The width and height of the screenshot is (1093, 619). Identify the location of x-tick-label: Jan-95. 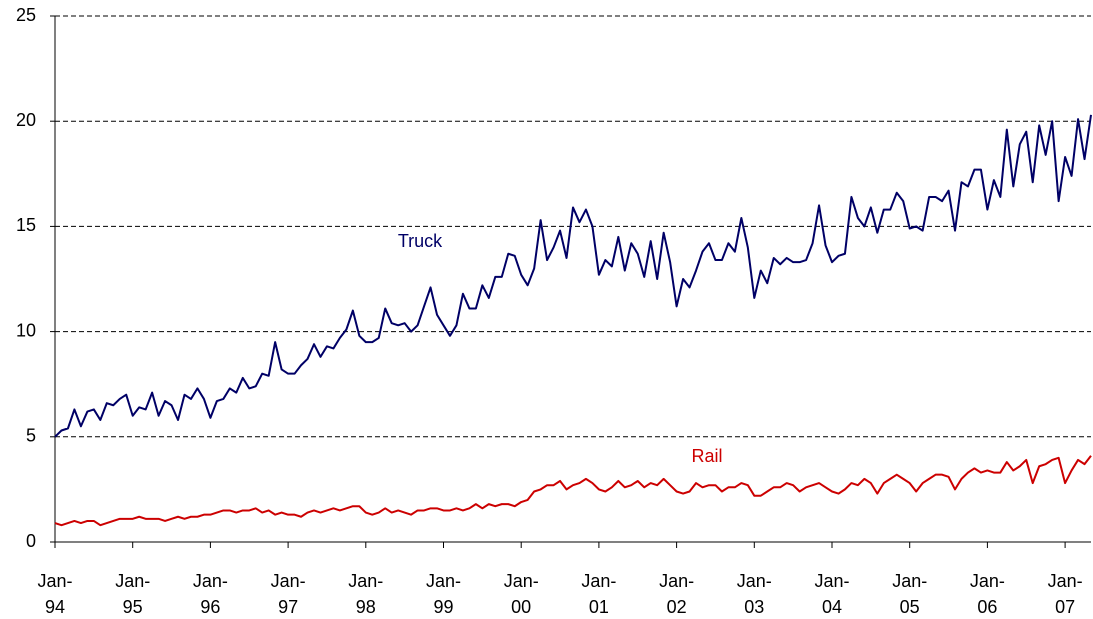
(132, 594).